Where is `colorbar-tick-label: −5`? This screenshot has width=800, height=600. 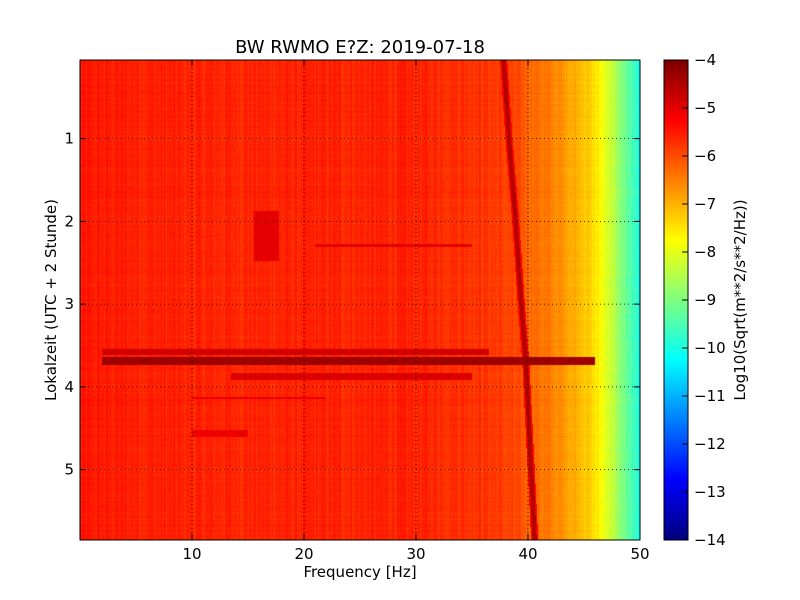 colorbar-tick-label: −5 is located at coordinates (705, 108).